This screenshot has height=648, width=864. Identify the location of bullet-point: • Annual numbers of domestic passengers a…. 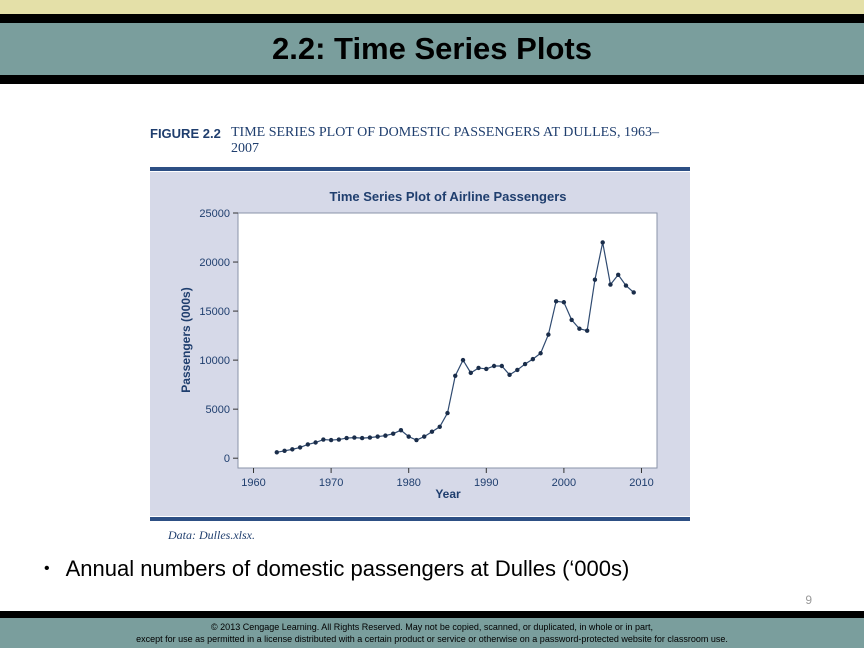
(336, 569).